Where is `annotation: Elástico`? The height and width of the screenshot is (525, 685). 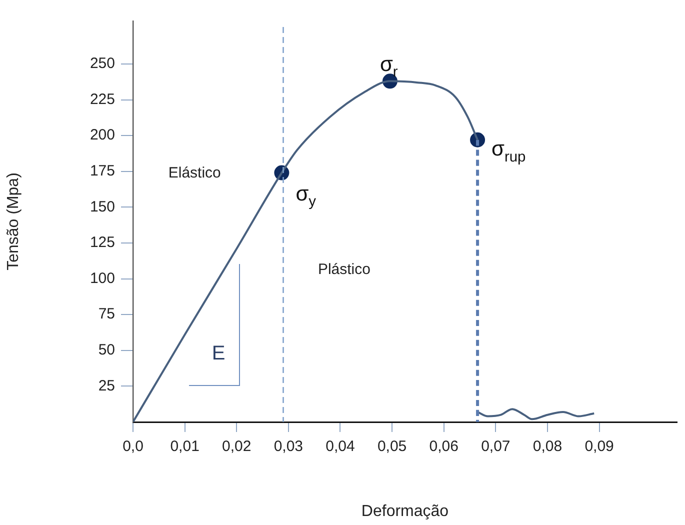
annotation: Elástico is located at coordinates (194, 173).